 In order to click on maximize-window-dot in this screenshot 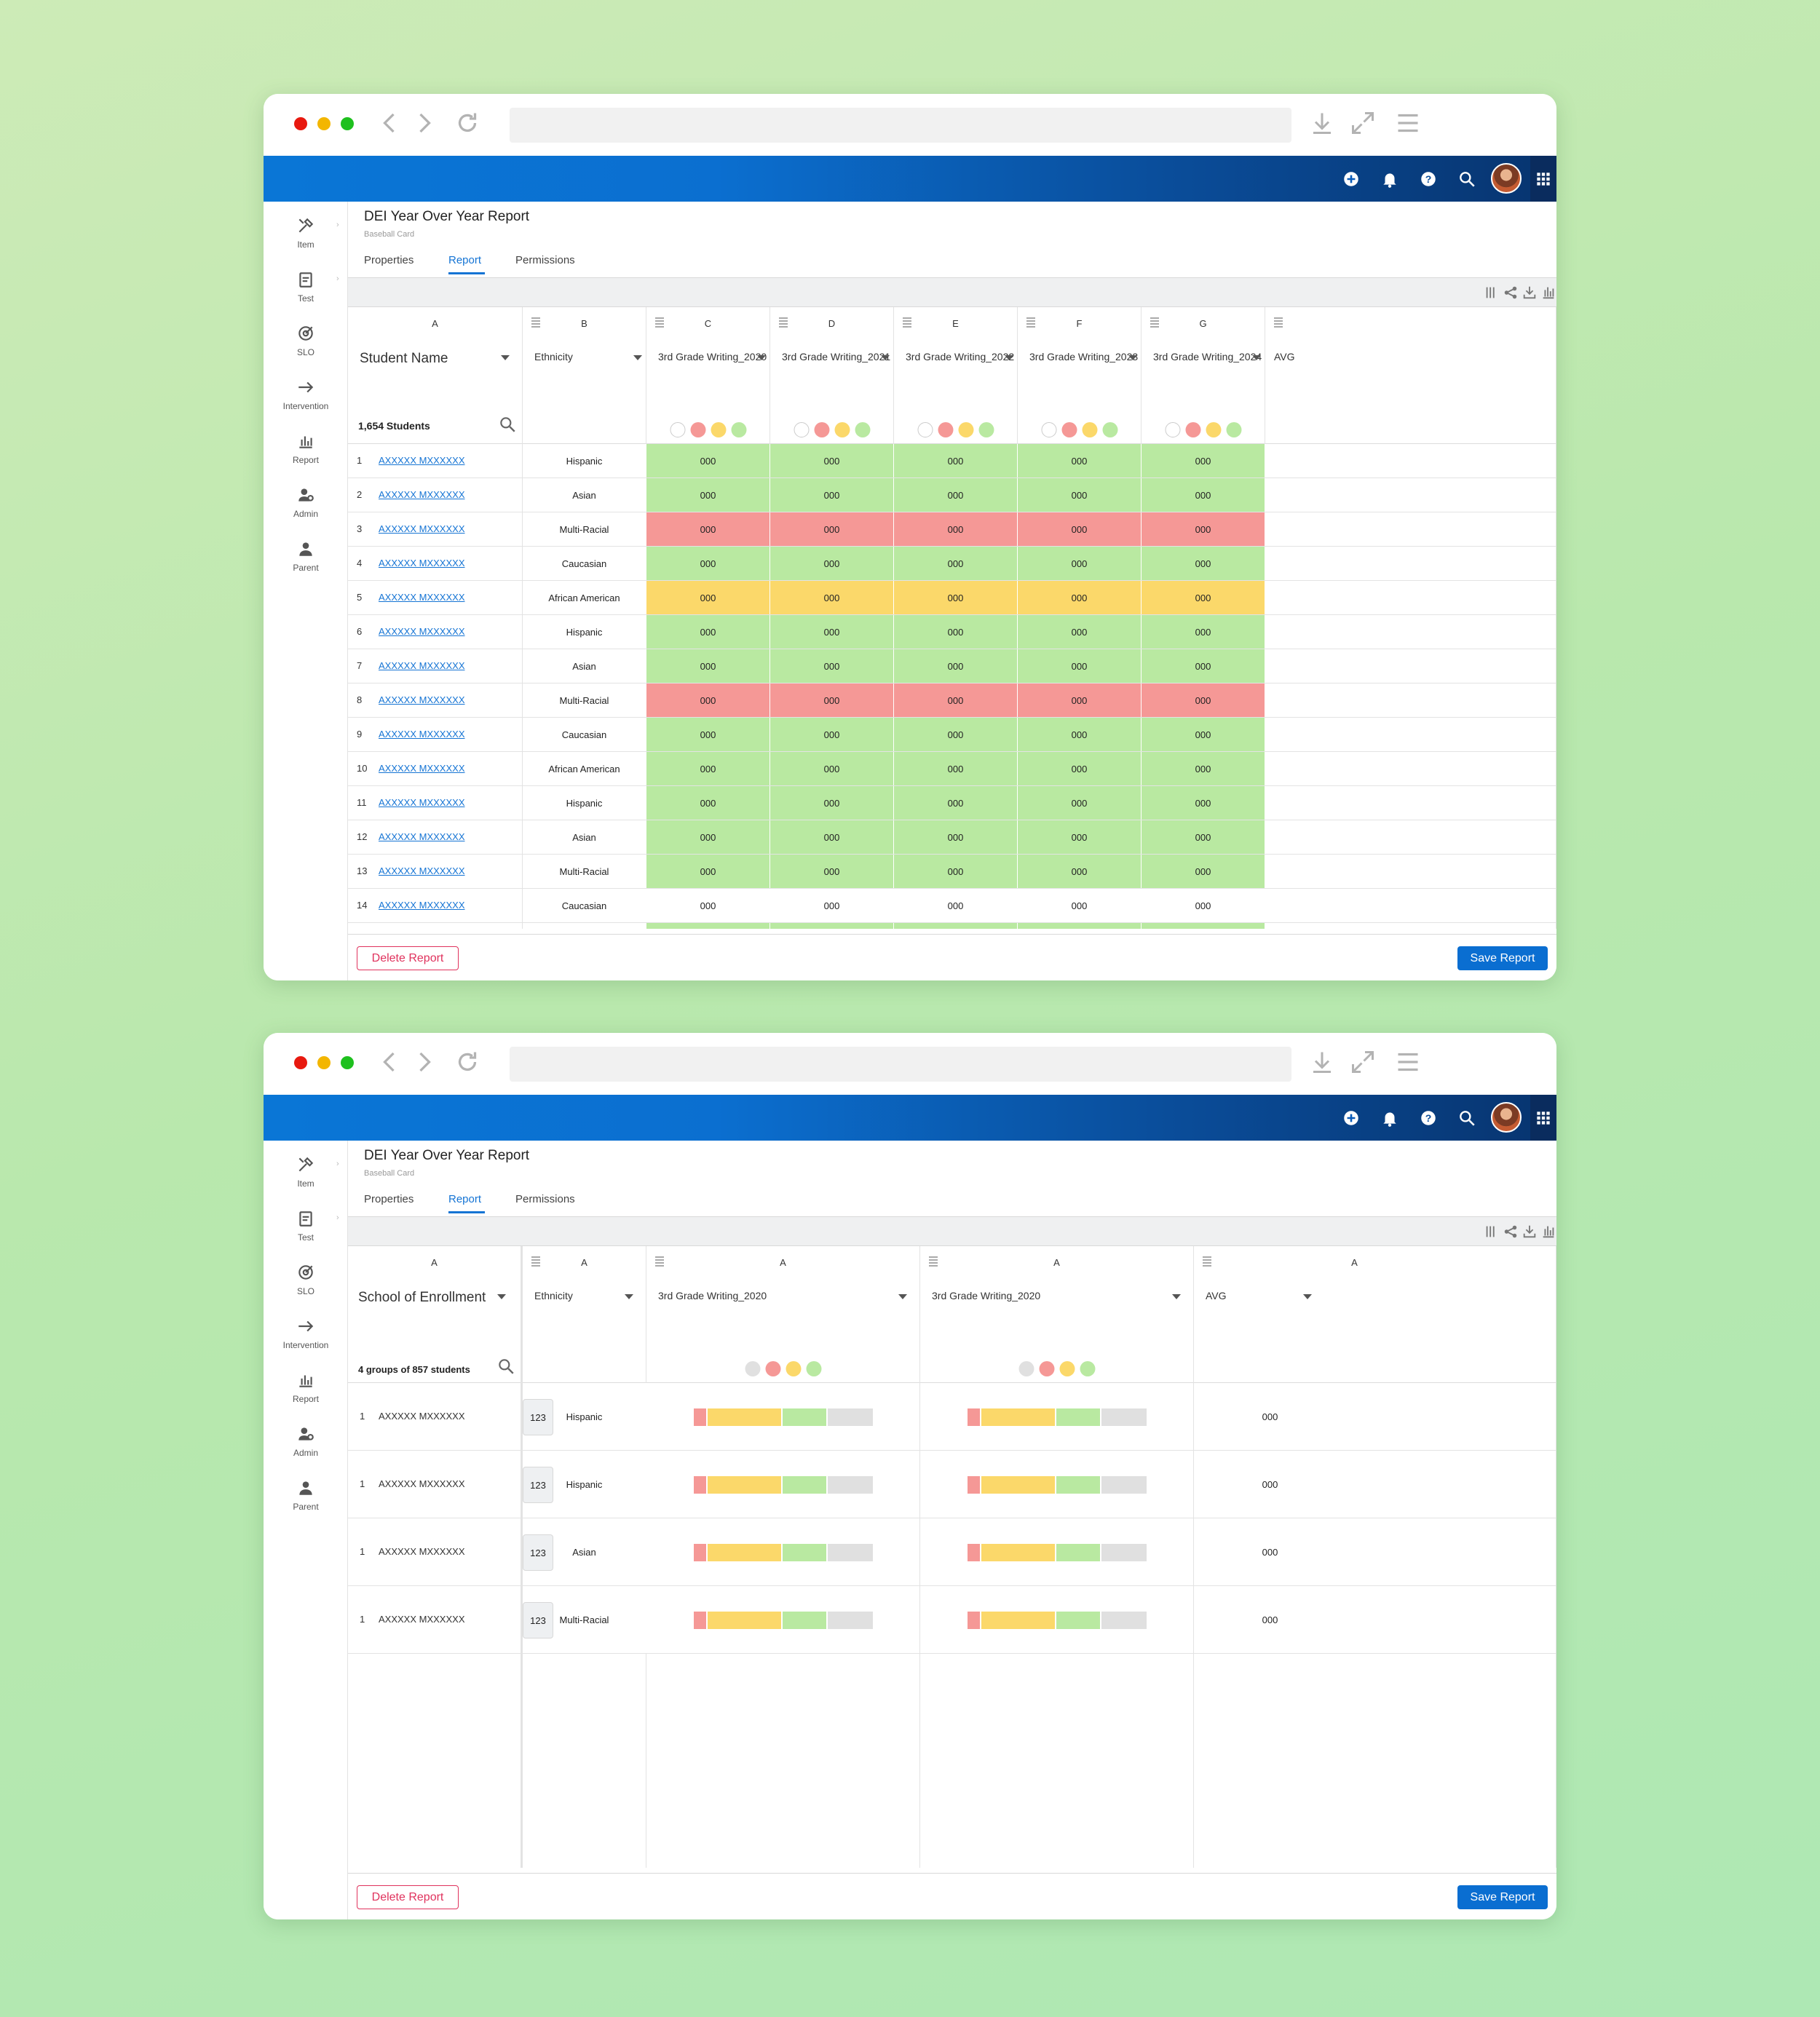, I will do `click(347, 124)`.